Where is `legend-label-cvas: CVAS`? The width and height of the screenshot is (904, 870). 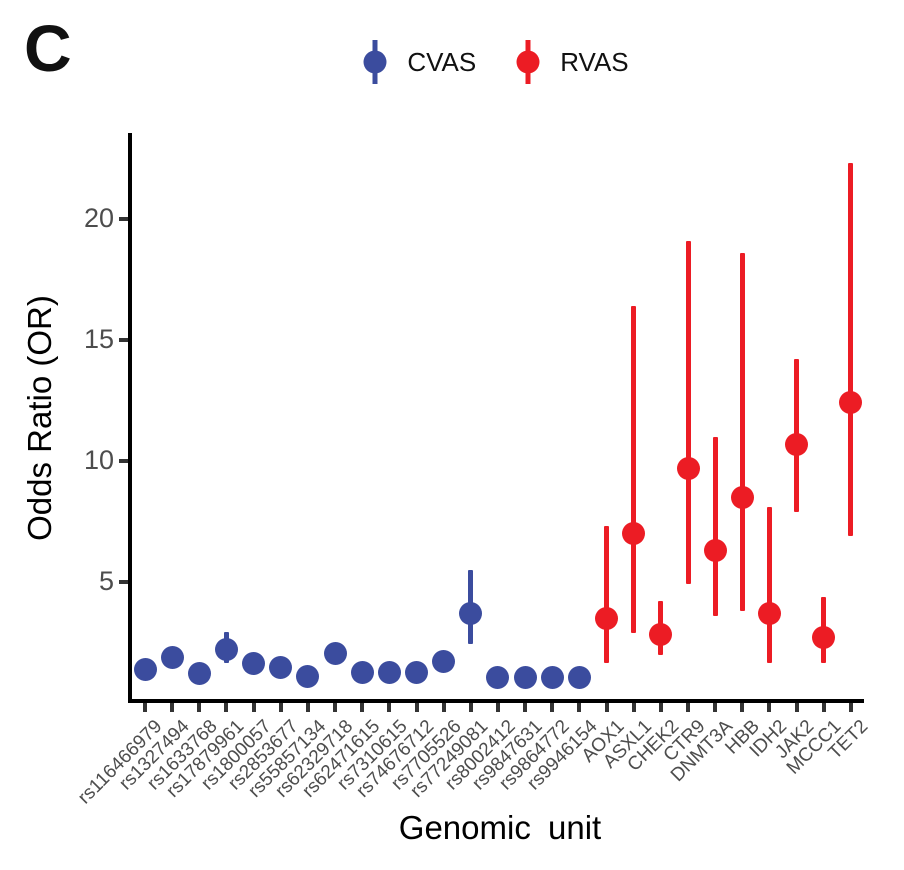 legend-label-cvas: CVAS is located at coordinates (442, 61).